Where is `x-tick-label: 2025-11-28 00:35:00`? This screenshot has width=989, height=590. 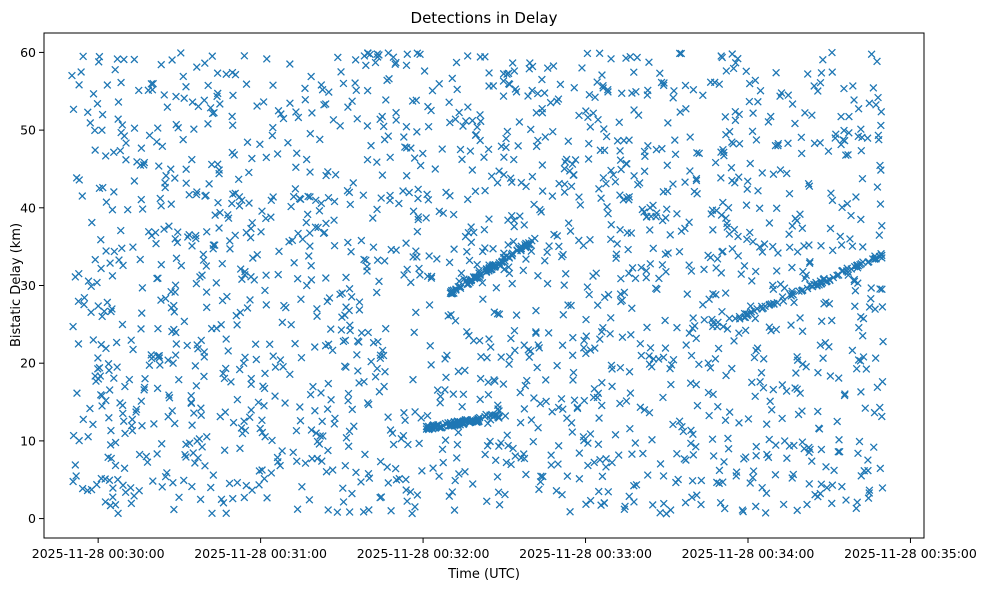
x-tick-label: 2025-11-28 00:35:00 is located at coordinates (910, 553).